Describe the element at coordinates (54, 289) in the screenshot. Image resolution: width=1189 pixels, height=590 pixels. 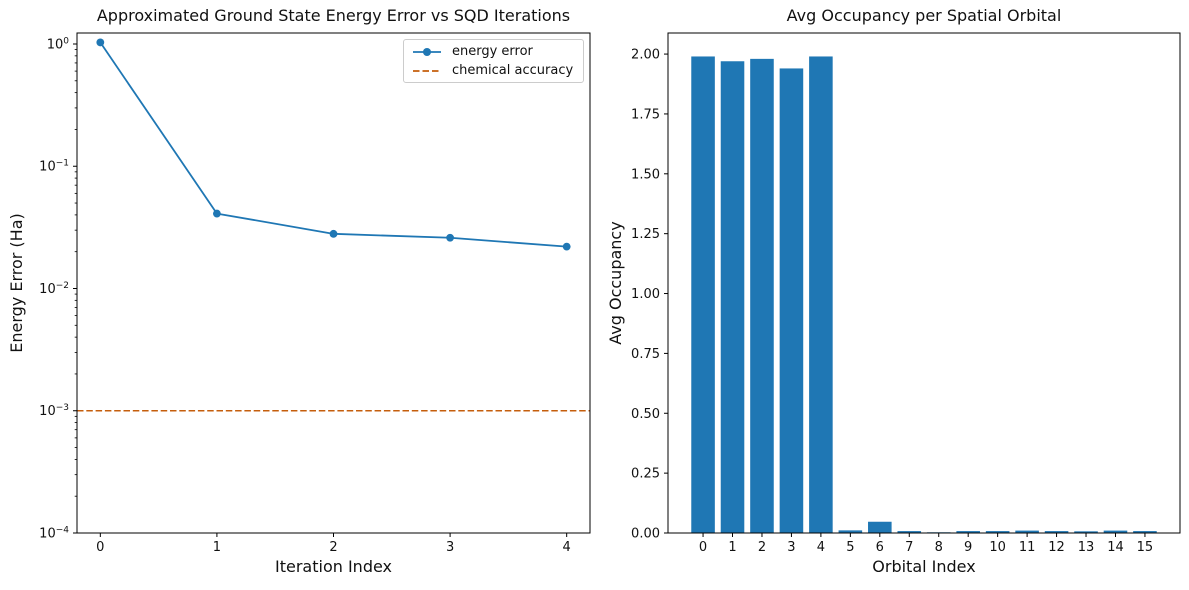
I see `y-tick-label: 10⁻²` at that location.